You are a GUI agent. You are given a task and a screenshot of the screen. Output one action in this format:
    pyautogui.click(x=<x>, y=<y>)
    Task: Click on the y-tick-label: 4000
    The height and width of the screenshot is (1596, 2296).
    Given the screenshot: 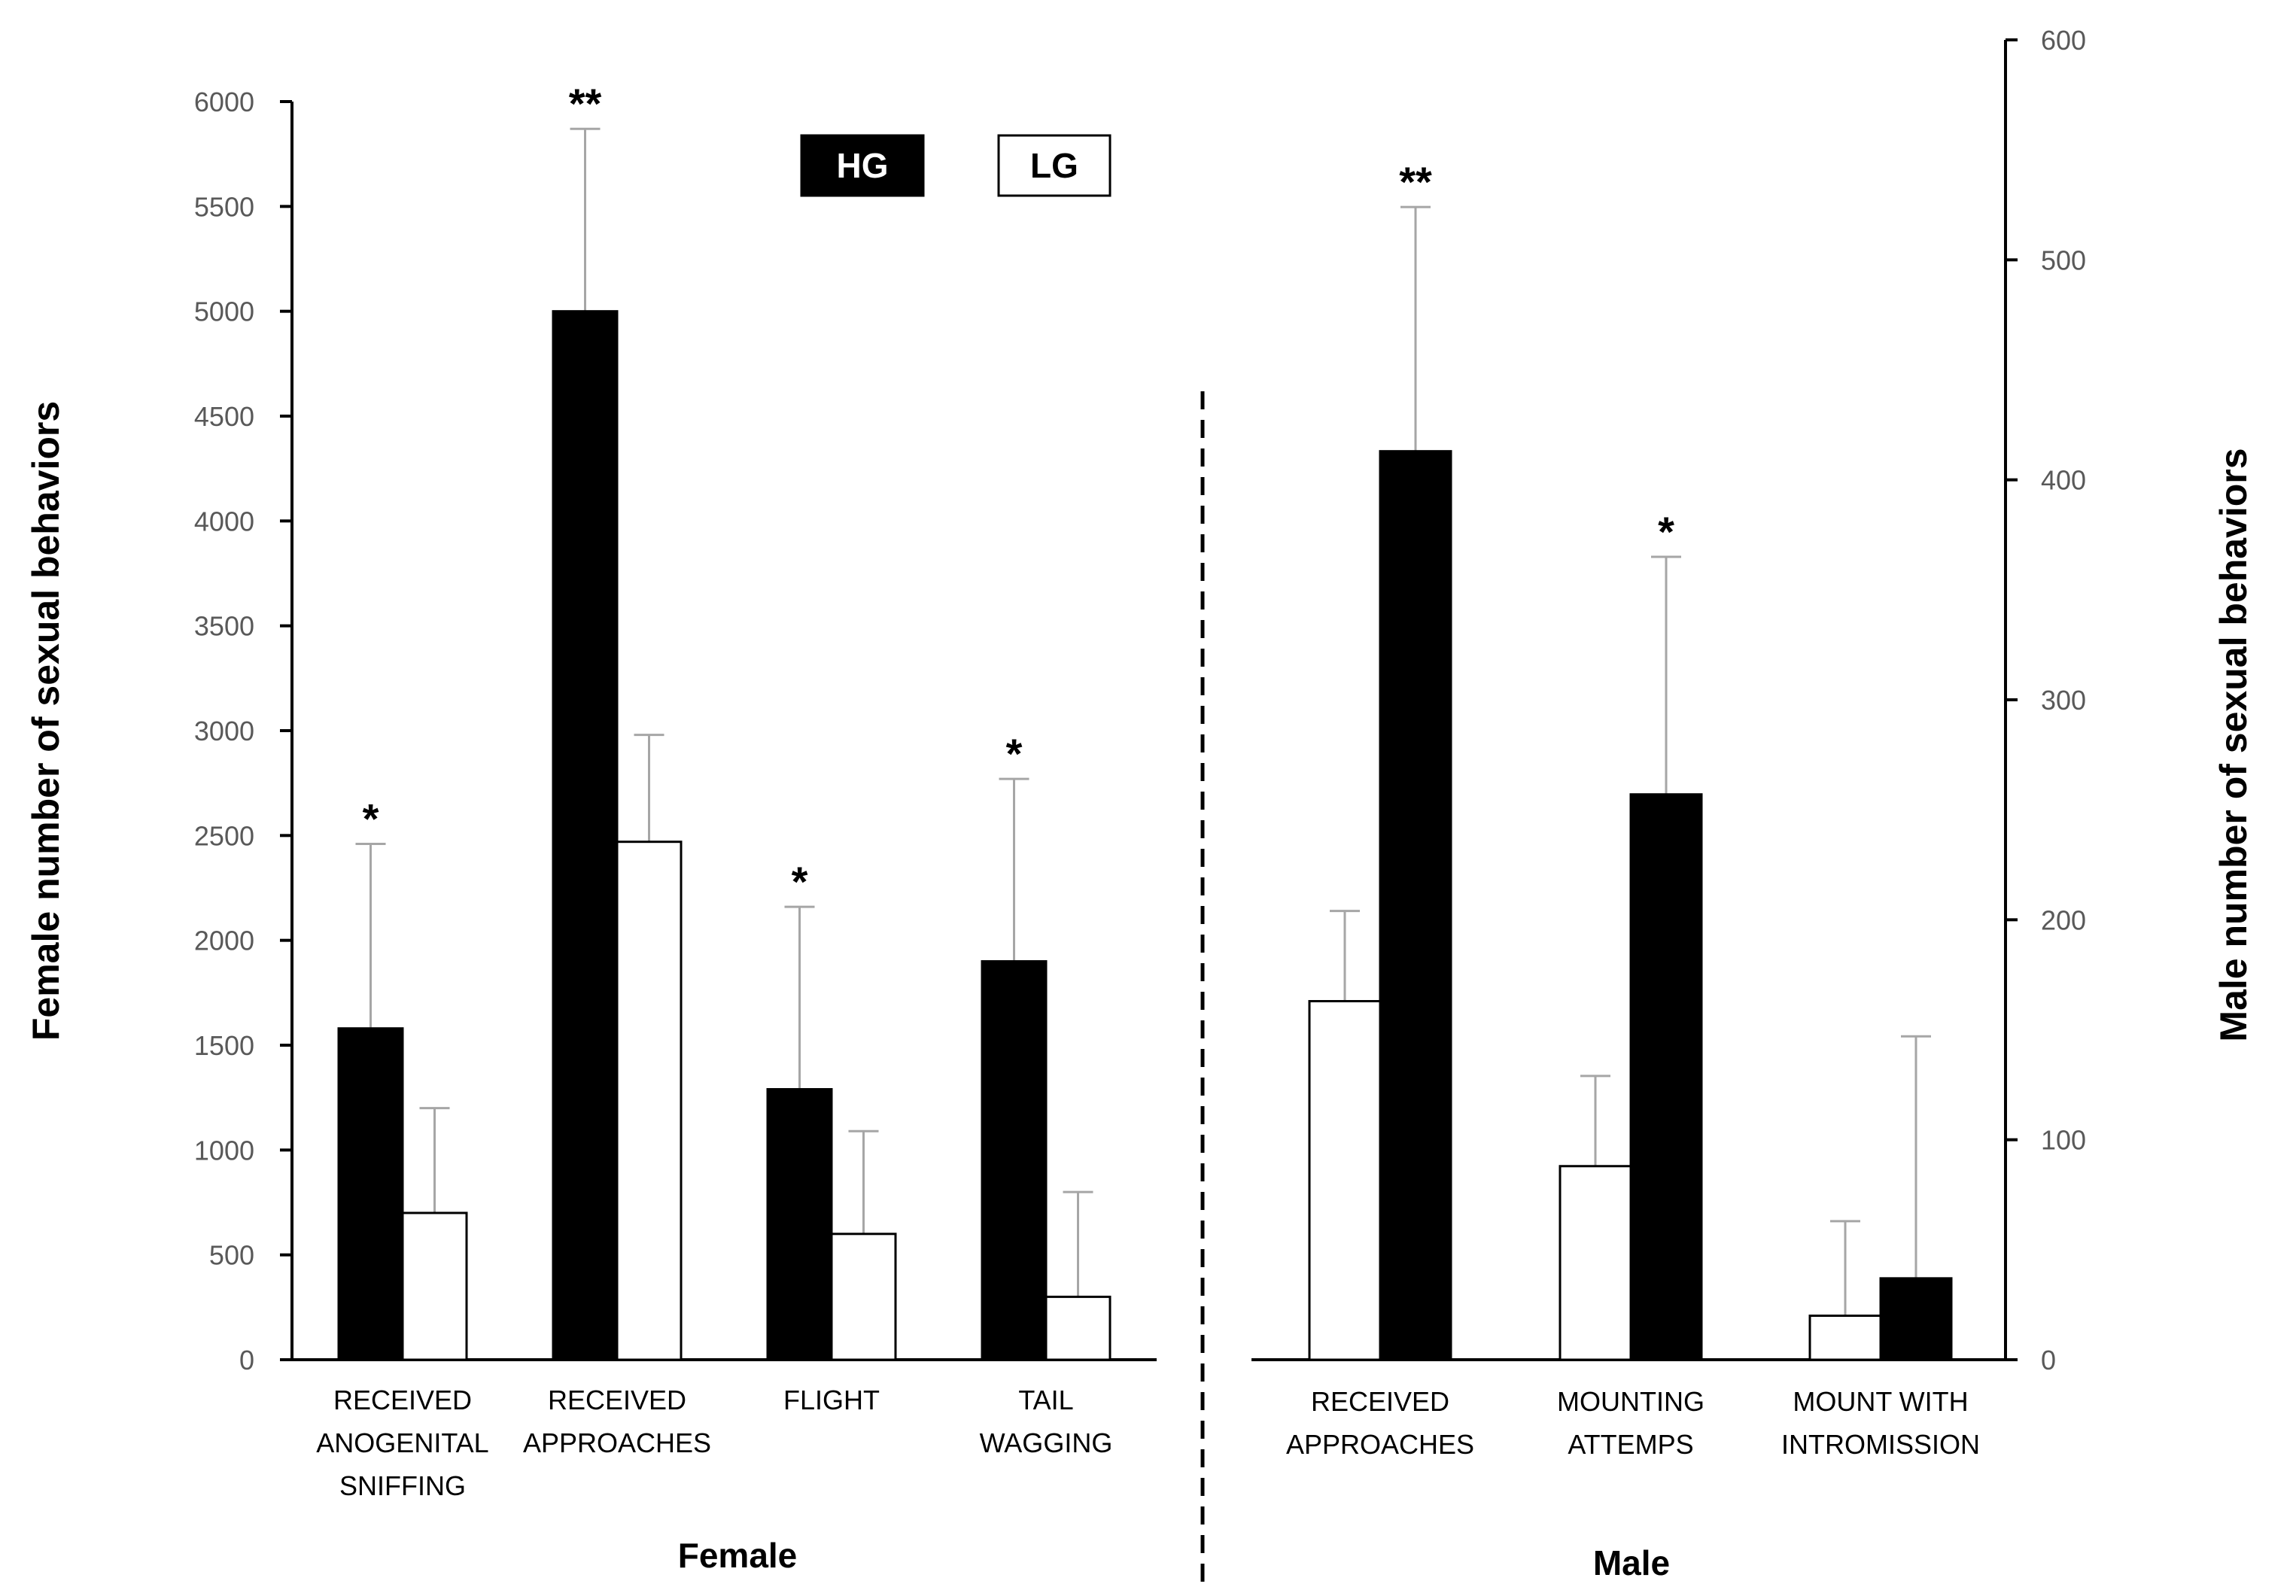 What is the action you would take?
    pyautogui.click(x=224, y=521)
    